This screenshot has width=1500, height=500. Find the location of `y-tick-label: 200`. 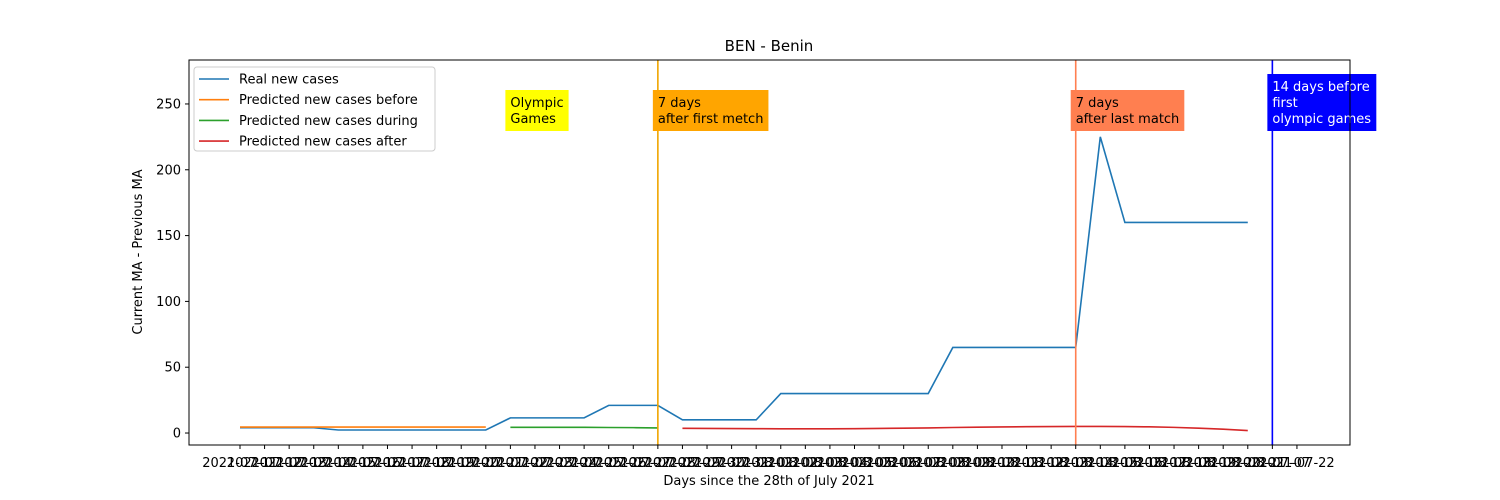

y-tick-label: 200 is located at coordinates (168, 170).